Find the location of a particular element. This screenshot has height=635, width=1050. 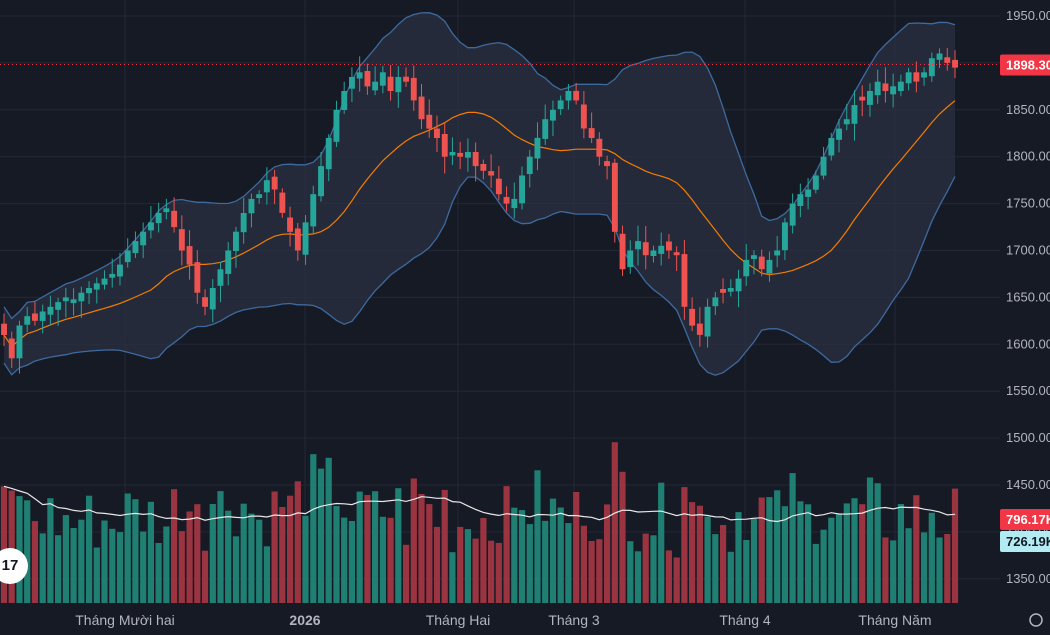

x-tick-label: Tháng Năm is located at coordinates (894, 620).